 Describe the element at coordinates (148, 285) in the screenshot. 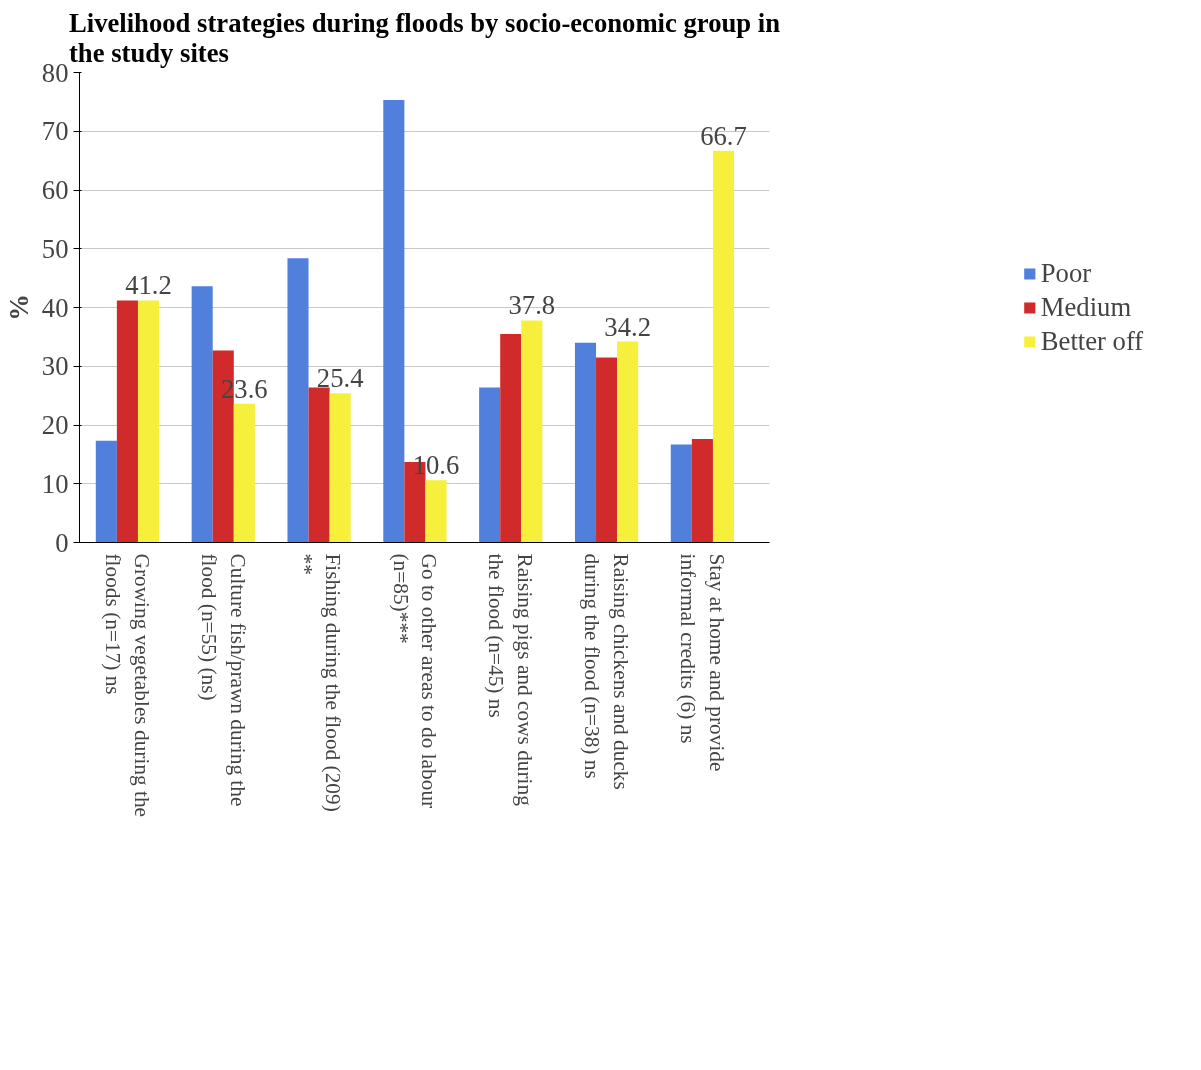

I see `data-label: 41.2` at that location.